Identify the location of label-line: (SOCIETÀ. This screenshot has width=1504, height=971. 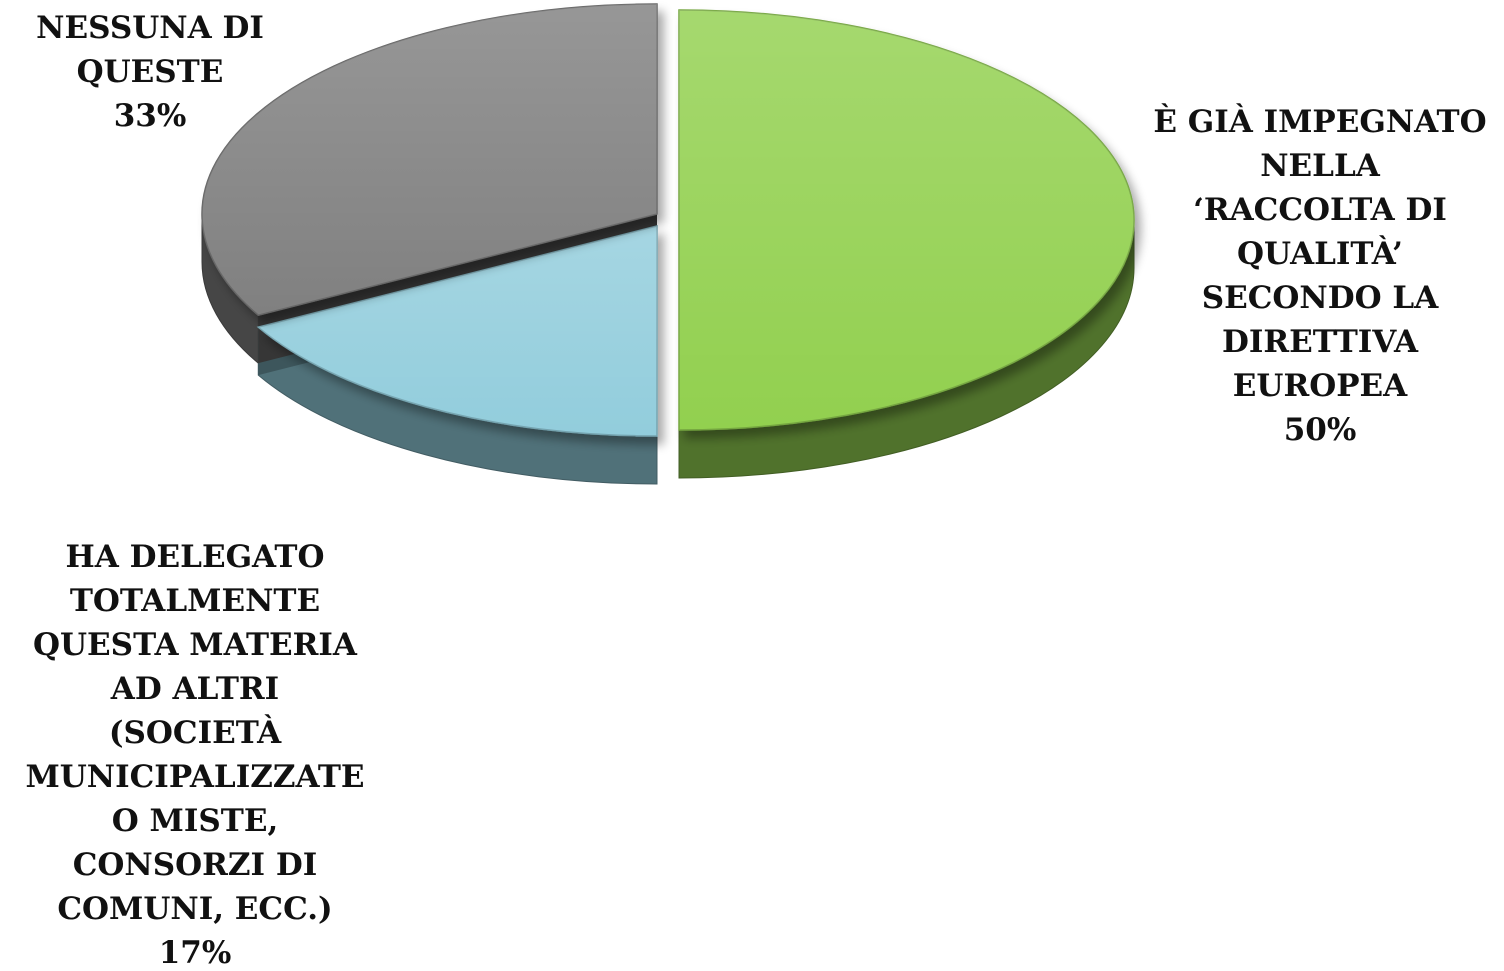
(195, 733).